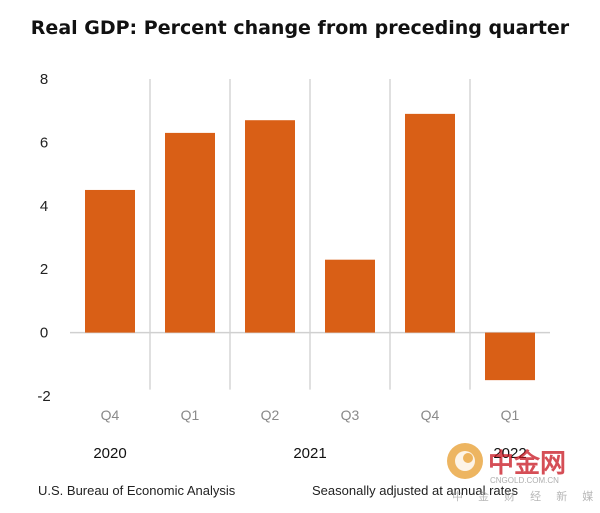 The width and height of the screenshot is (600, 513). Describe the element at coordinates (44, 333) in the screenshot. I see `y-tick-label: 0` at that location.